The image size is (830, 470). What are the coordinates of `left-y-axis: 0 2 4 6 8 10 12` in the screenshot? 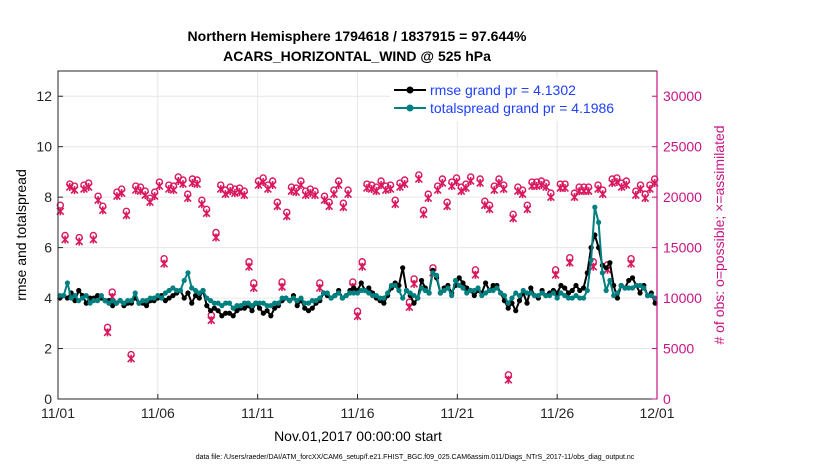 It's located at (49, 247).